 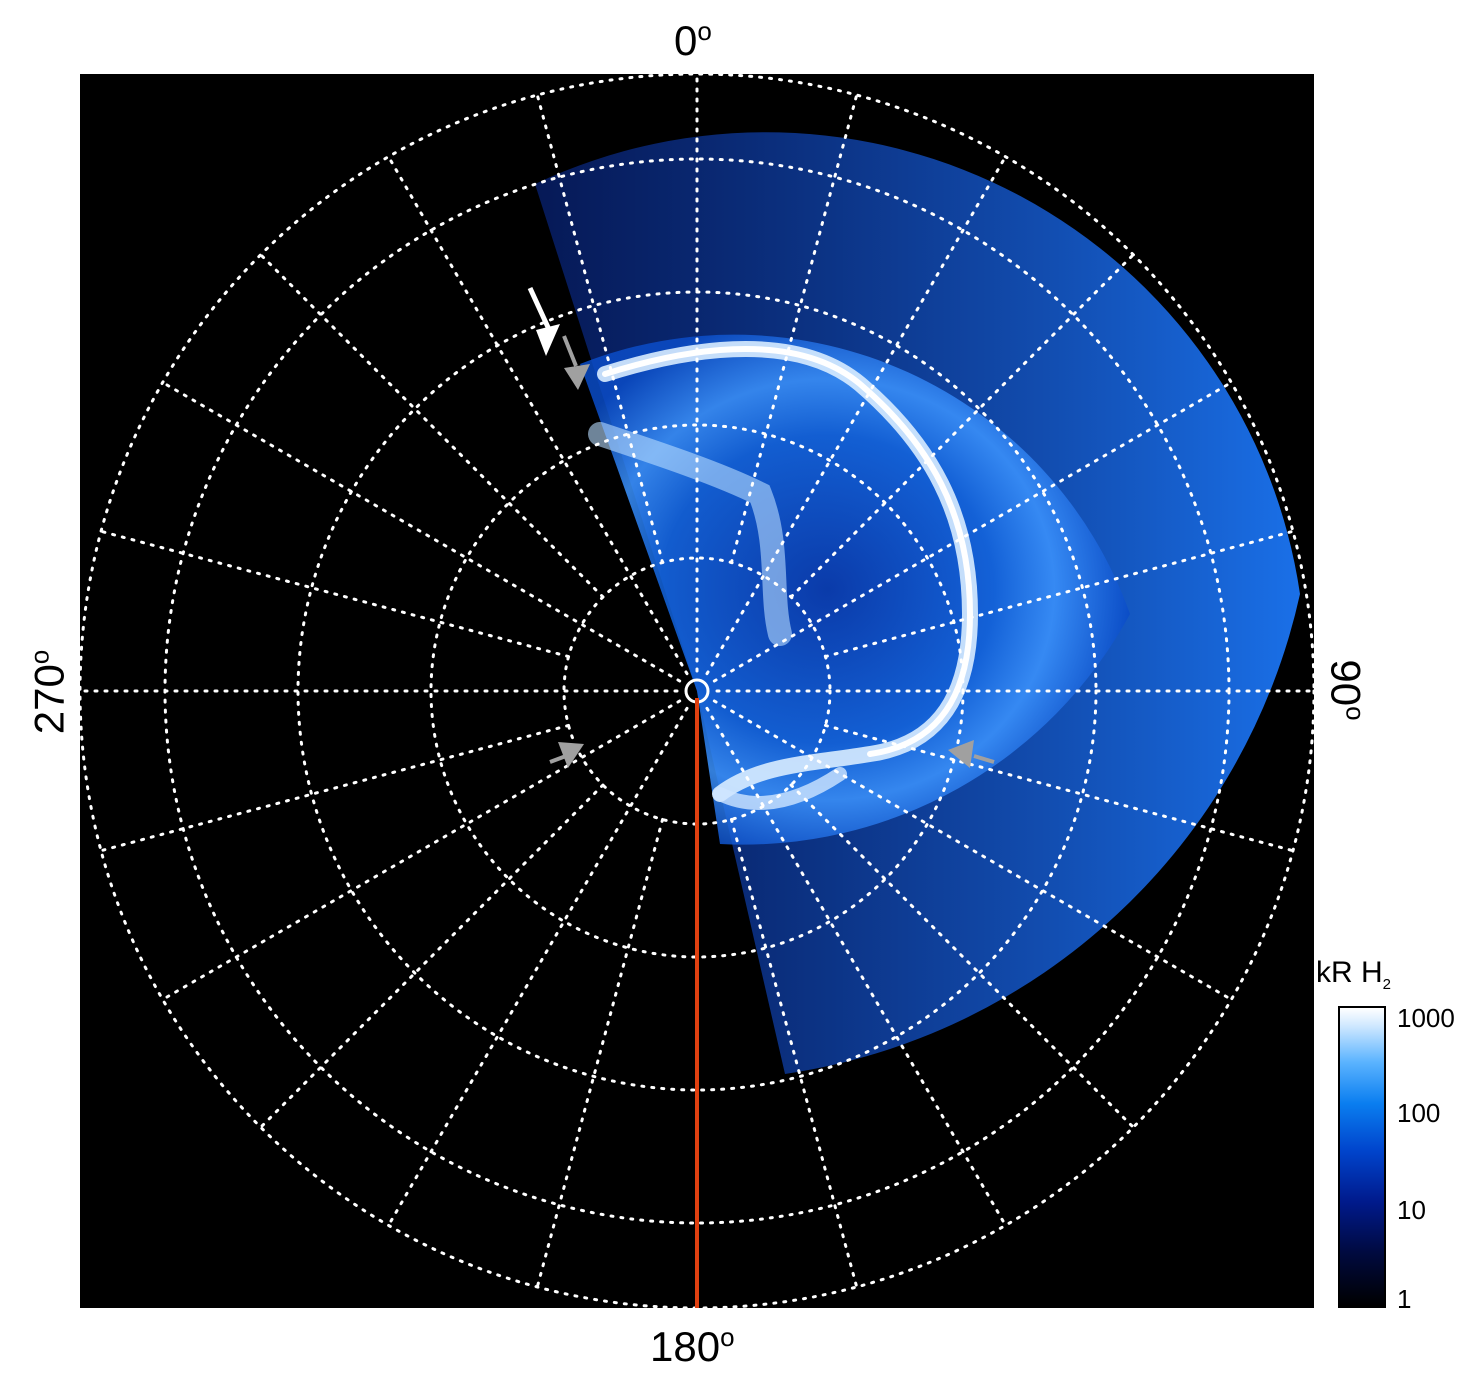 What do you see at coordinates (1362, 1157) in the screenshot?
I see `colorbar` at bounding box center [1362, 1157].